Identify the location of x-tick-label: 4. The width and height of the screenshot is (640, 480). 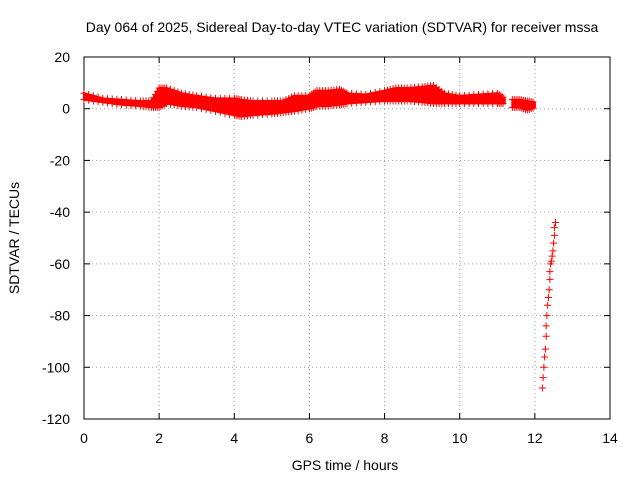
(234, 438).